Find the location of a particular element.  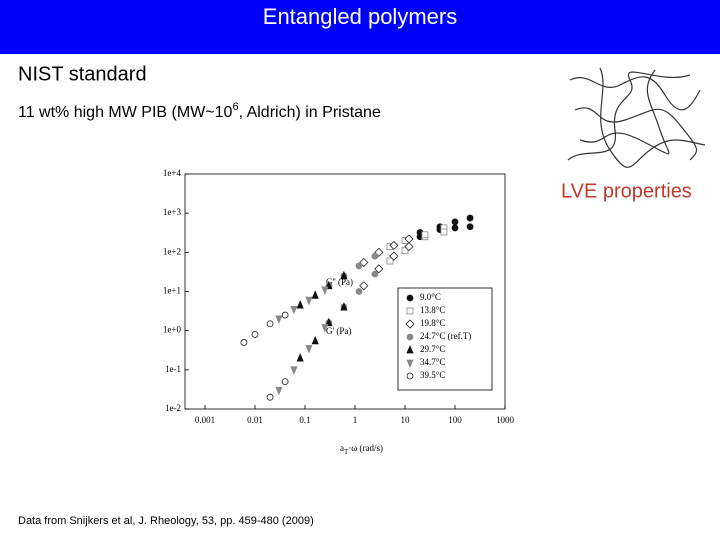

legend-label: 13.8°C is located at coordinates (432, 310).